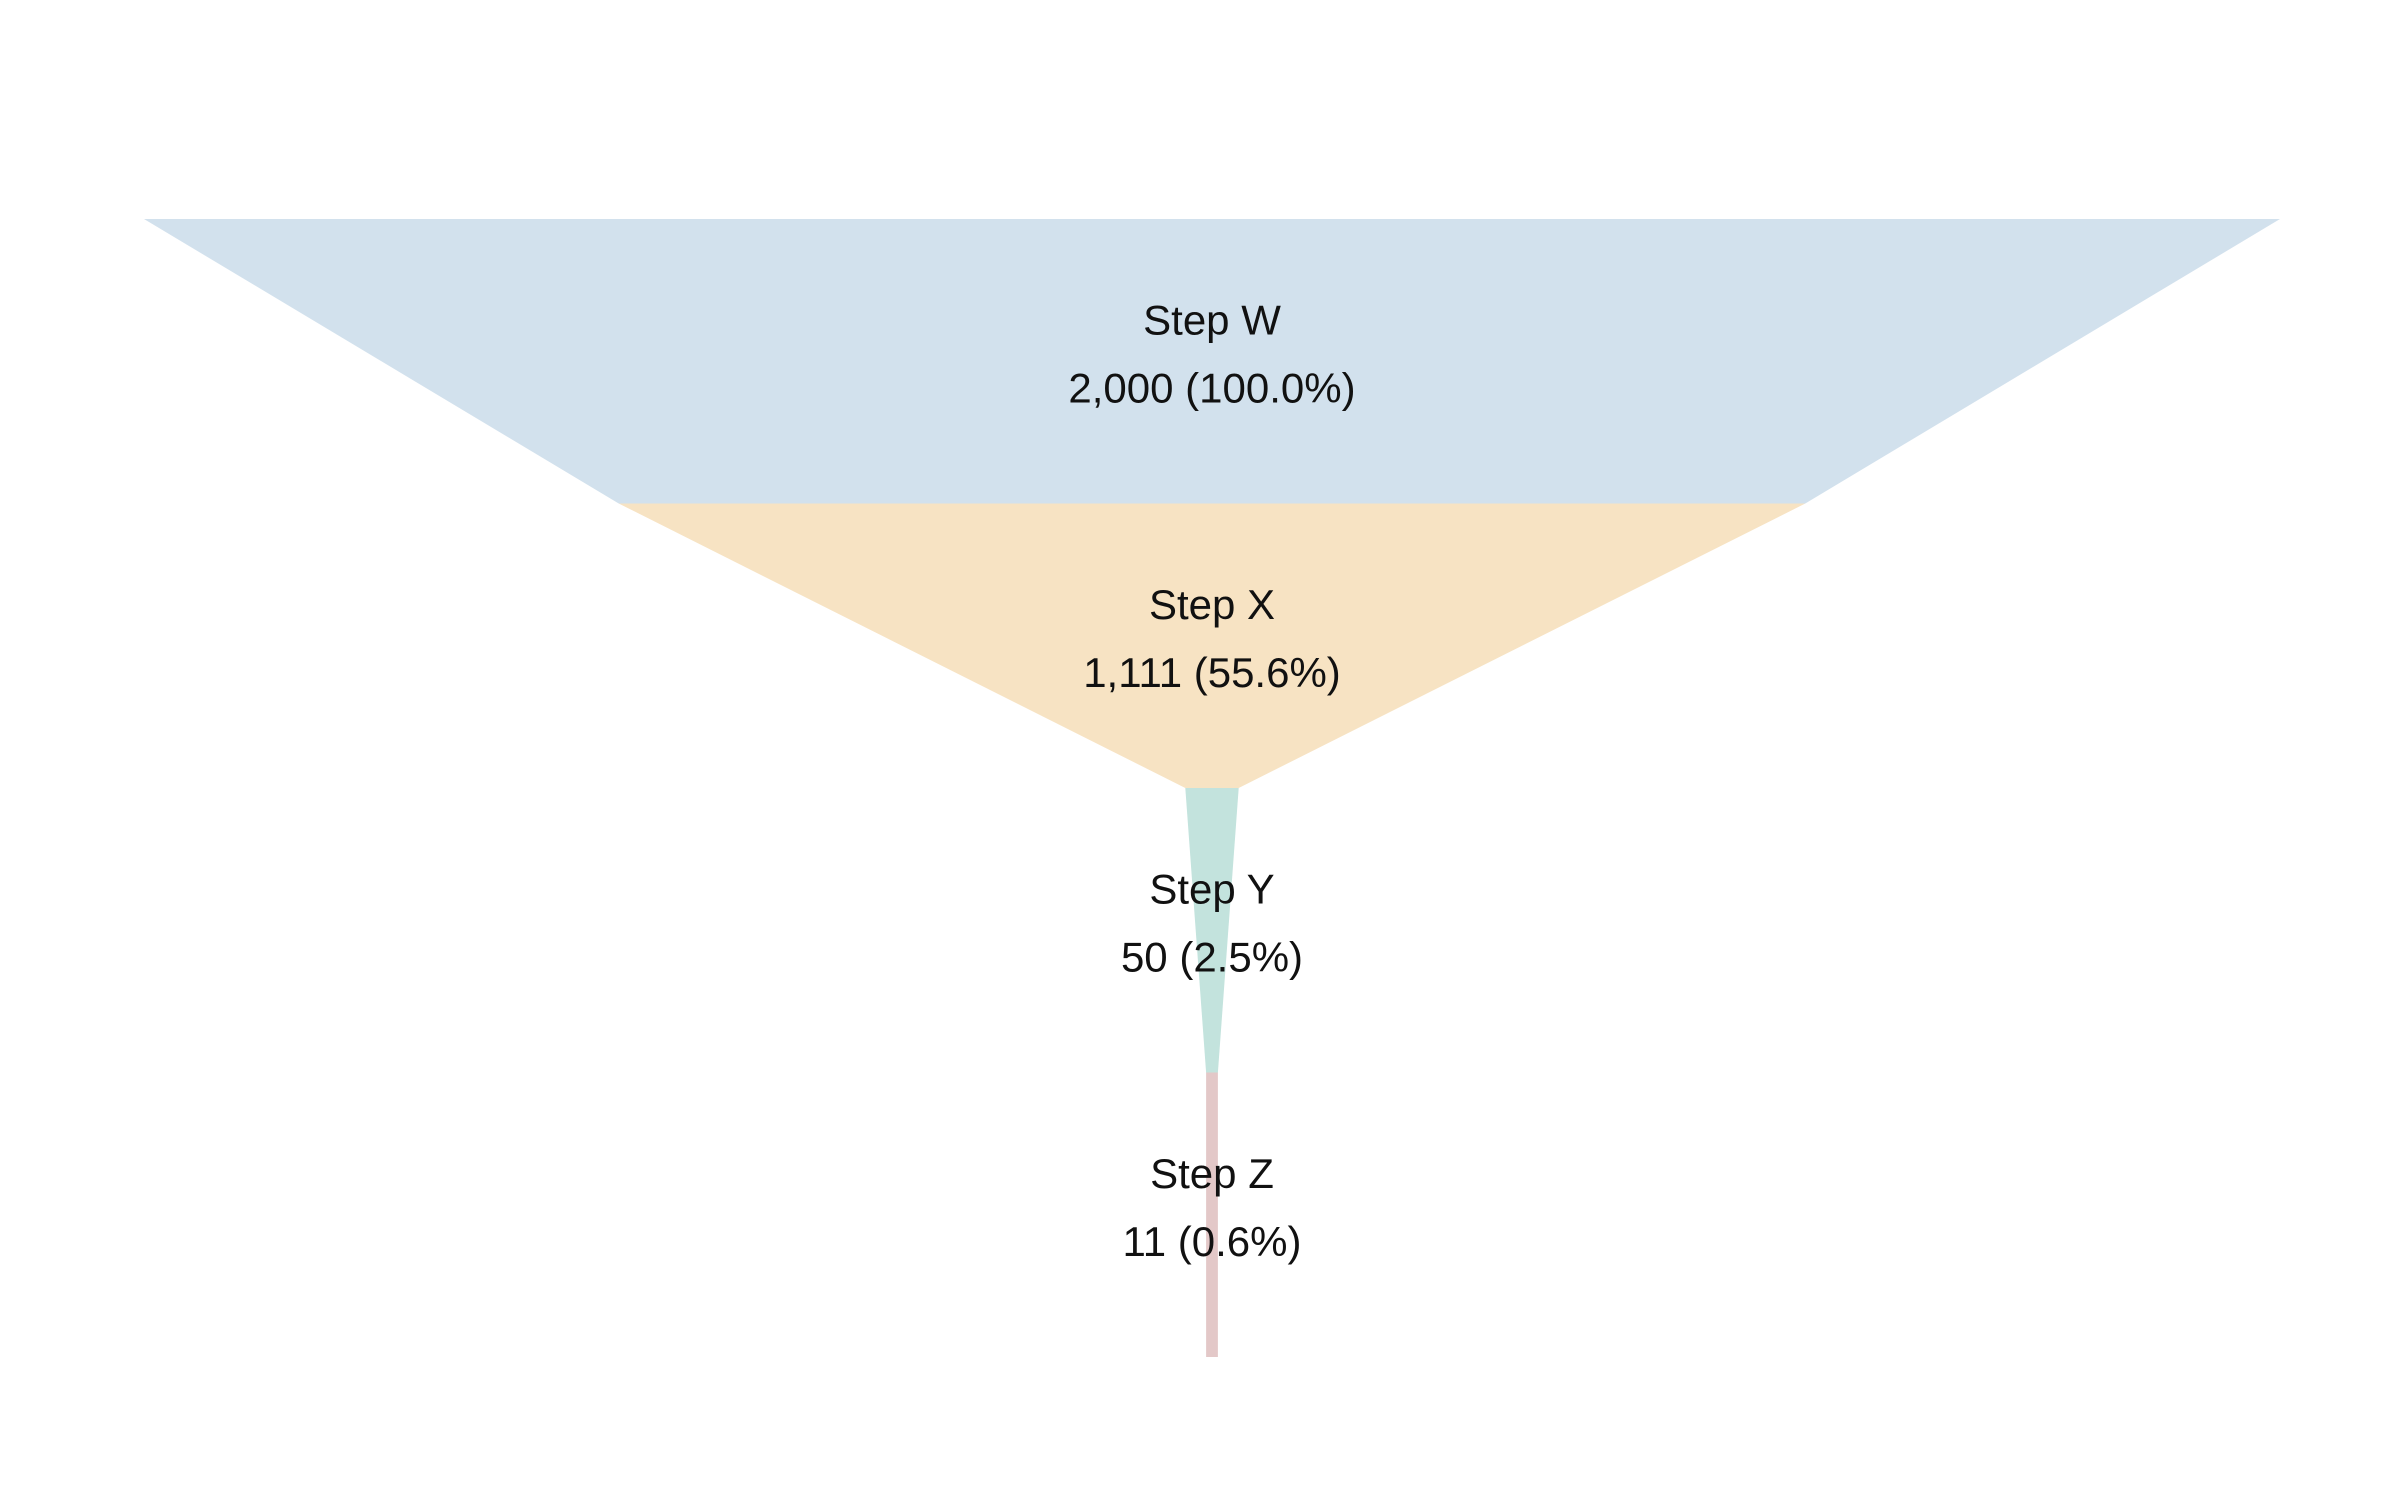 This screenshot has height=1500, width=2400. I want to click on stage-value-label: 2,000 (100.0%), so click(1211, 387).